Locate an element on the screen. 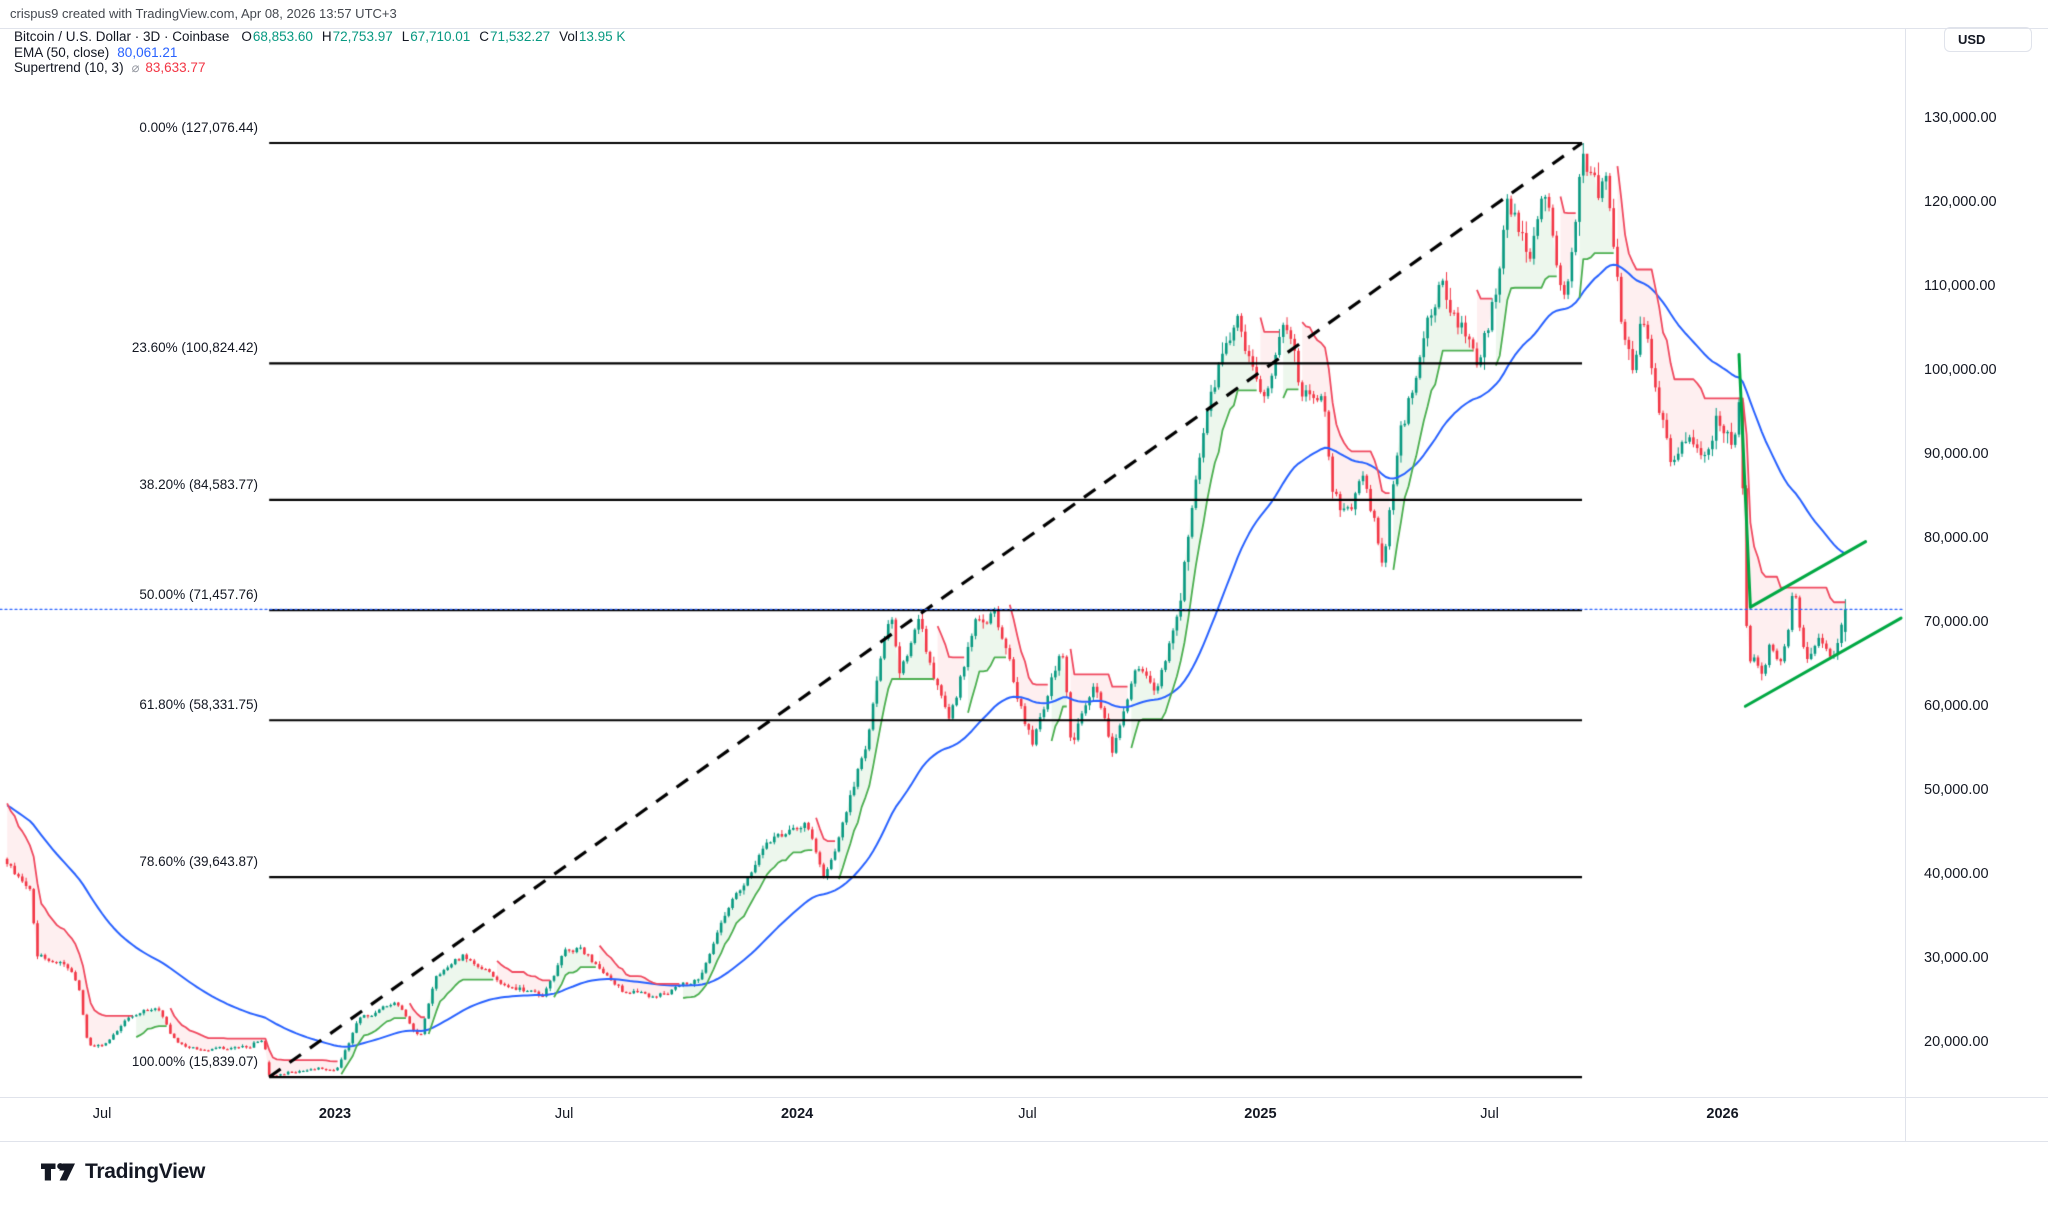  price-axis-border is located at coordinates (1905, 584).